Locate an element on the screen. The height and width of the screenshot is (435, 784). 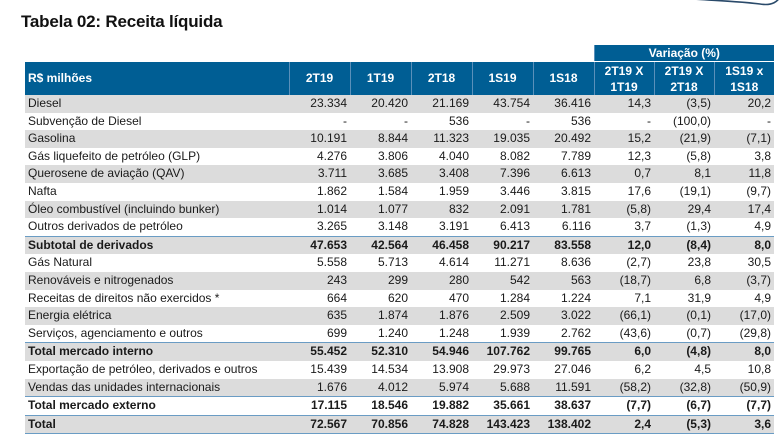
variation-cell-3: 10,8 is located at coordinates (759, 368).